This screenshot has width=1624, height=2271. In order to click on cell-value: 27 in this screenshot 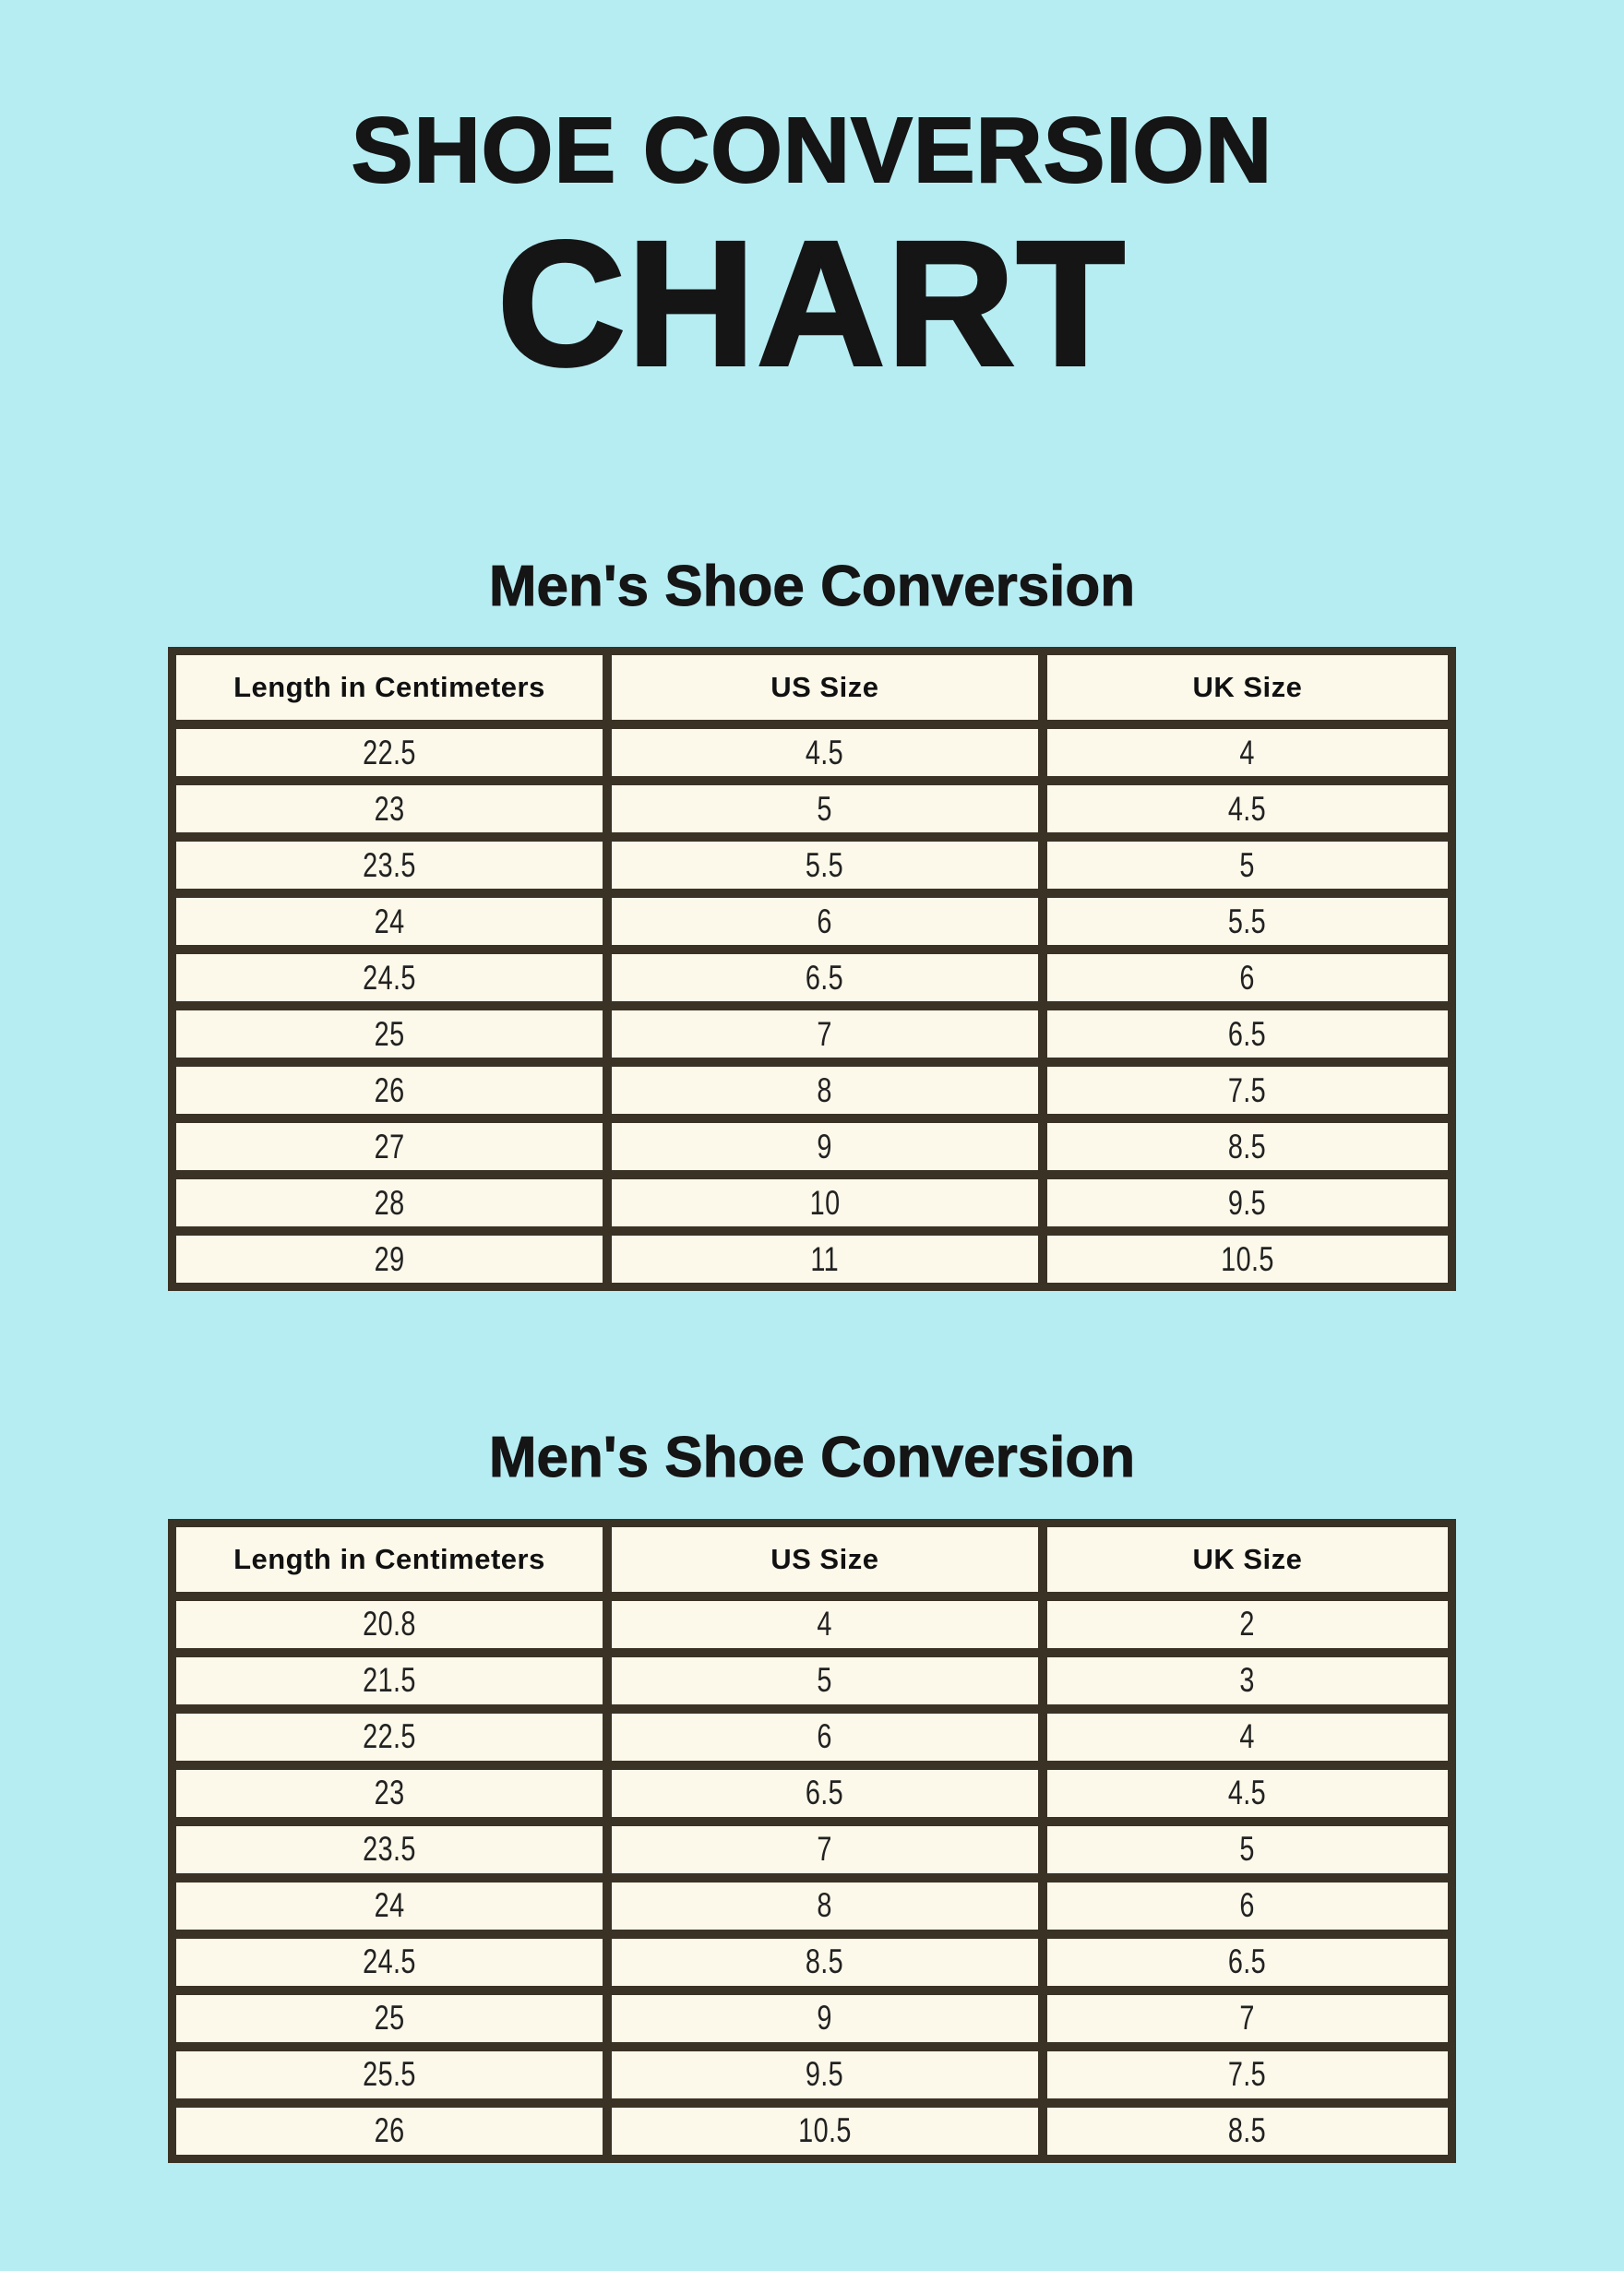, I will do `click(389, 1146)`.